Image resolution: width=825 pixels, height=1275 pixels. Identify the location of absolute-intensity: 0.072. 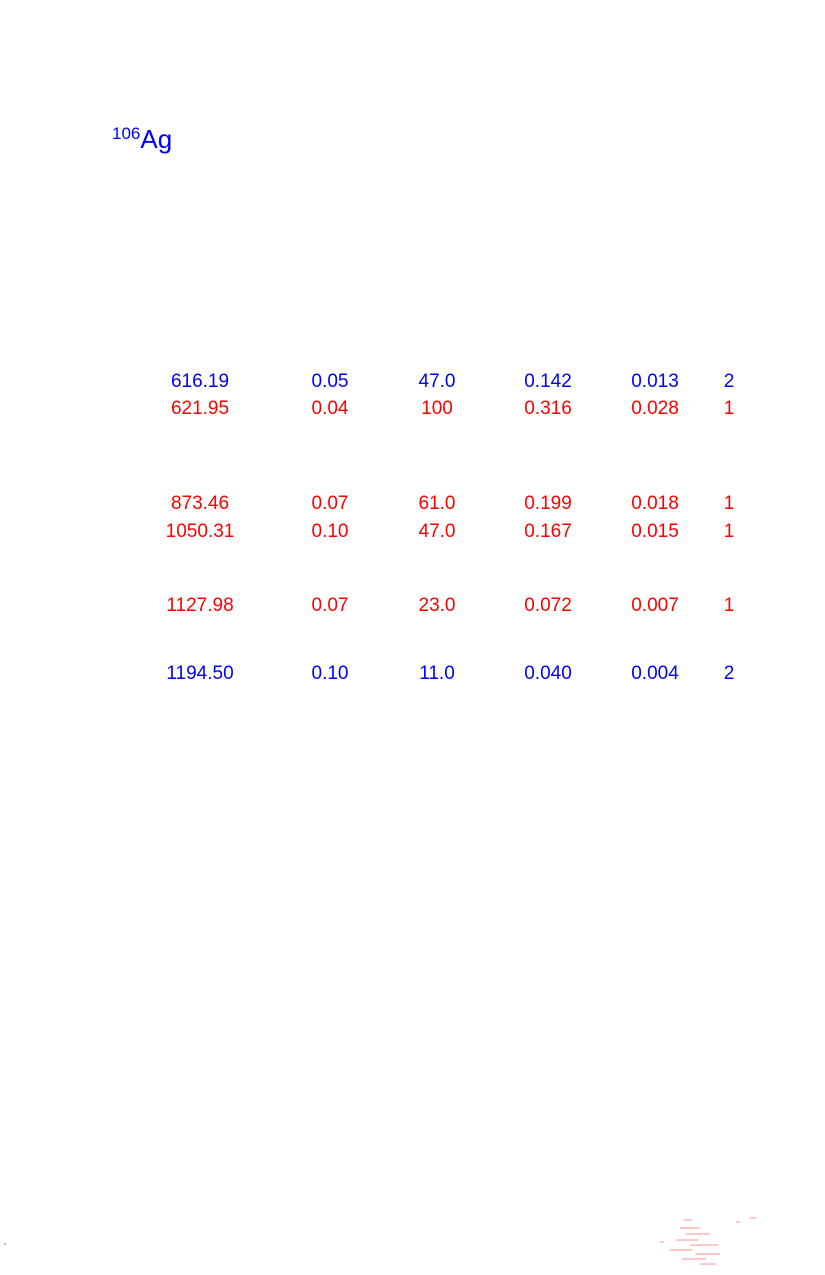
(548, 605).